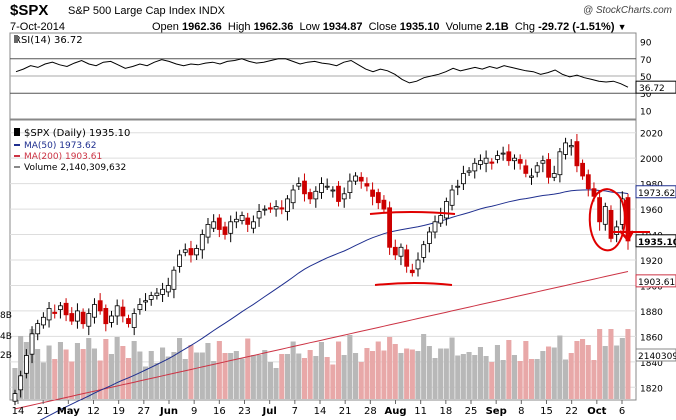 The image size is (676, 420). Describe the element at coordinates (509, 237) in the screenshot. I see `annotations` at that location.